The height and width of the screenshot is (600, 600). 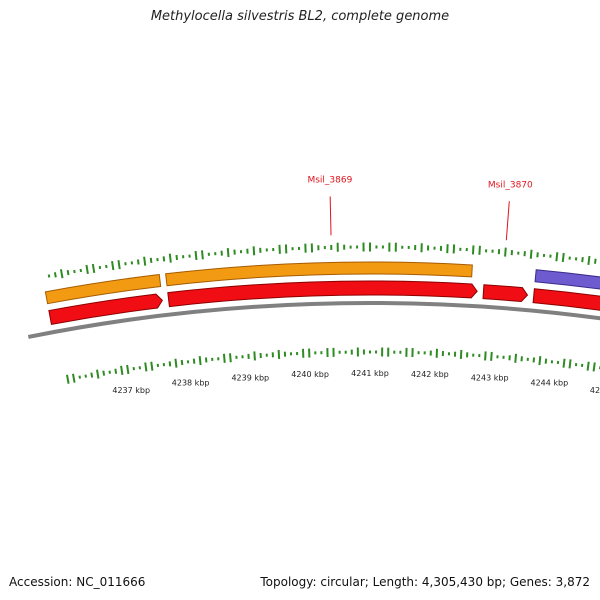 I want to click on gene-label: Msil_3869, so click(x=329, y=180).